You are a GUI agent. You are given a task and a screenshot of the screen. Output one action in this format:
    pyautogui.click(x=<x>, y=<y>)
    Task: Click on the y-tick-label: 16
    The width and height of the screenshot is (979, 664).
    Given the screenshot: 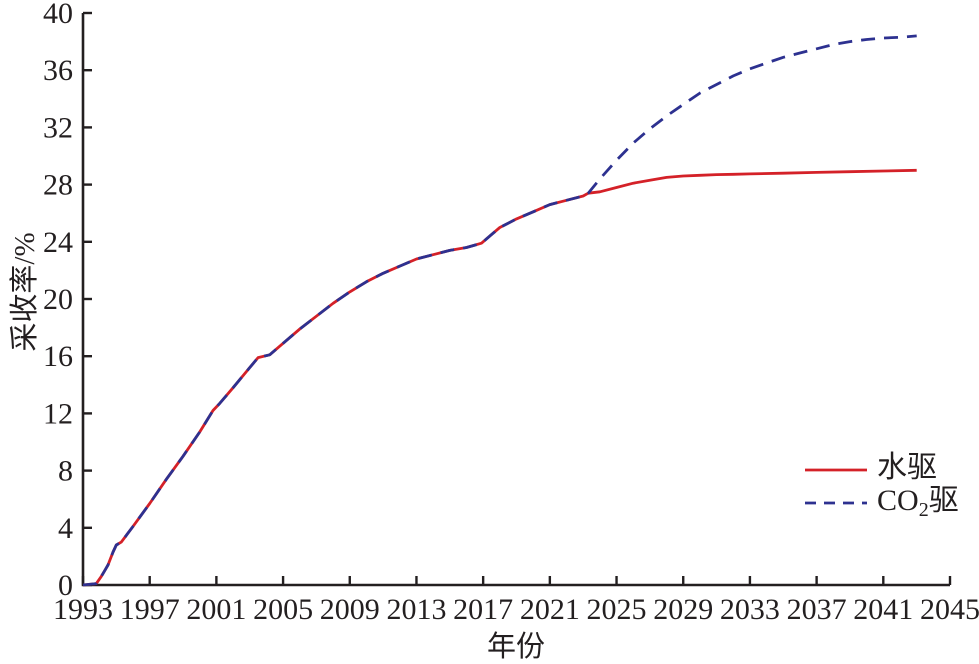 What is the action you would take?
    pyautogui.click(x=58, y=356)
    